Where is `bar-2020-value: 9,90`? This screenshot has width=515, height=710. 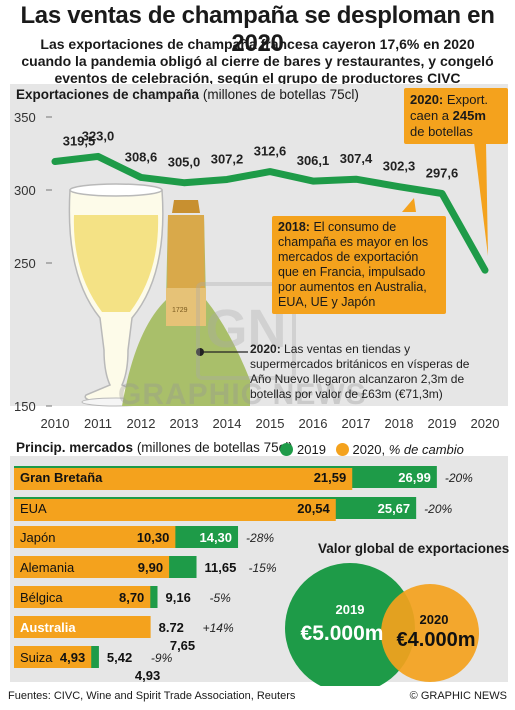 bar-2020-value: 9,90 is located at coordinates (150, 567).